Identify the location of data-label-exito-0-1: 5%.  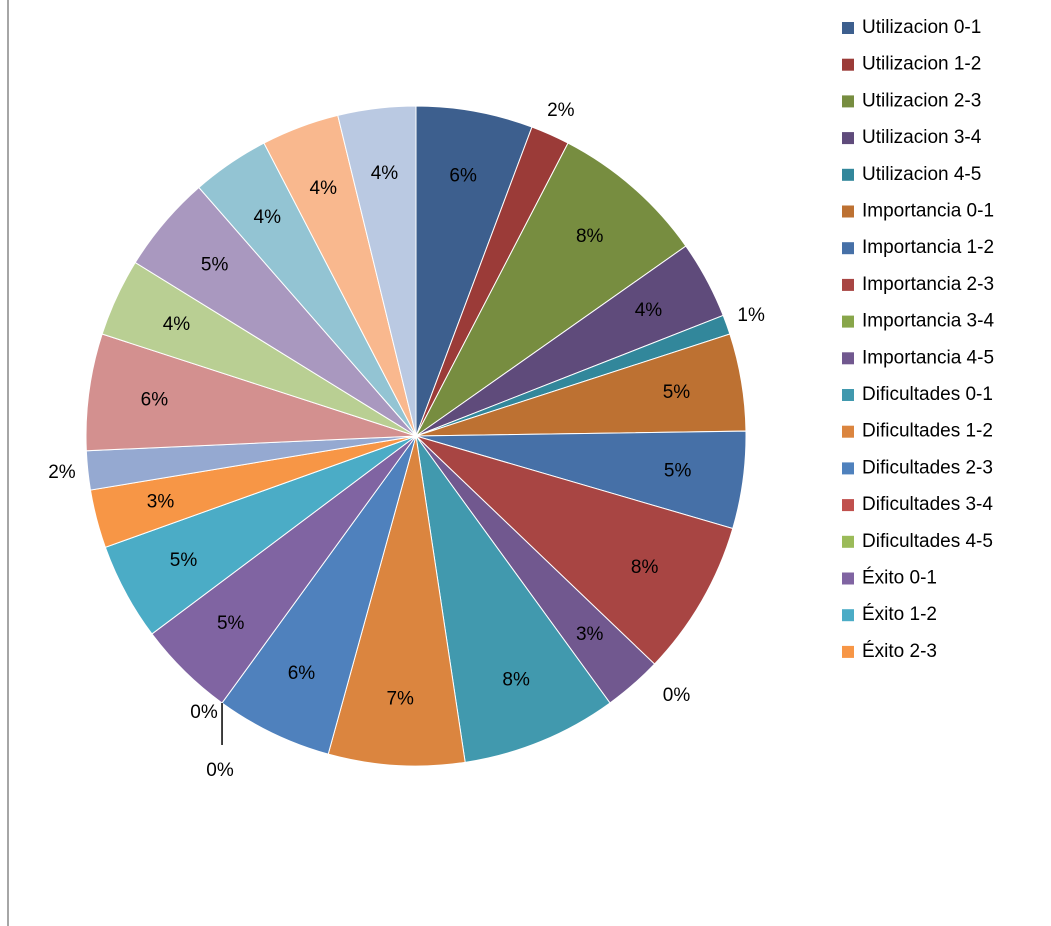
(231, 623).